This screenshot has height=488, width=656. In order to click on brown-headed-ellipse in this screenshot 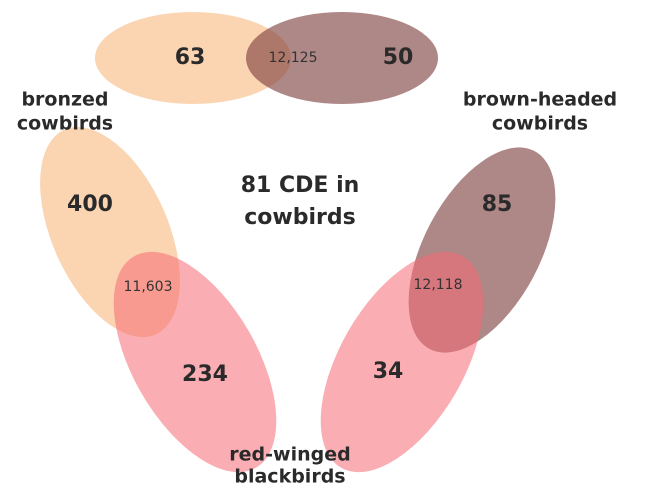, I will do `click(342, 58)`.